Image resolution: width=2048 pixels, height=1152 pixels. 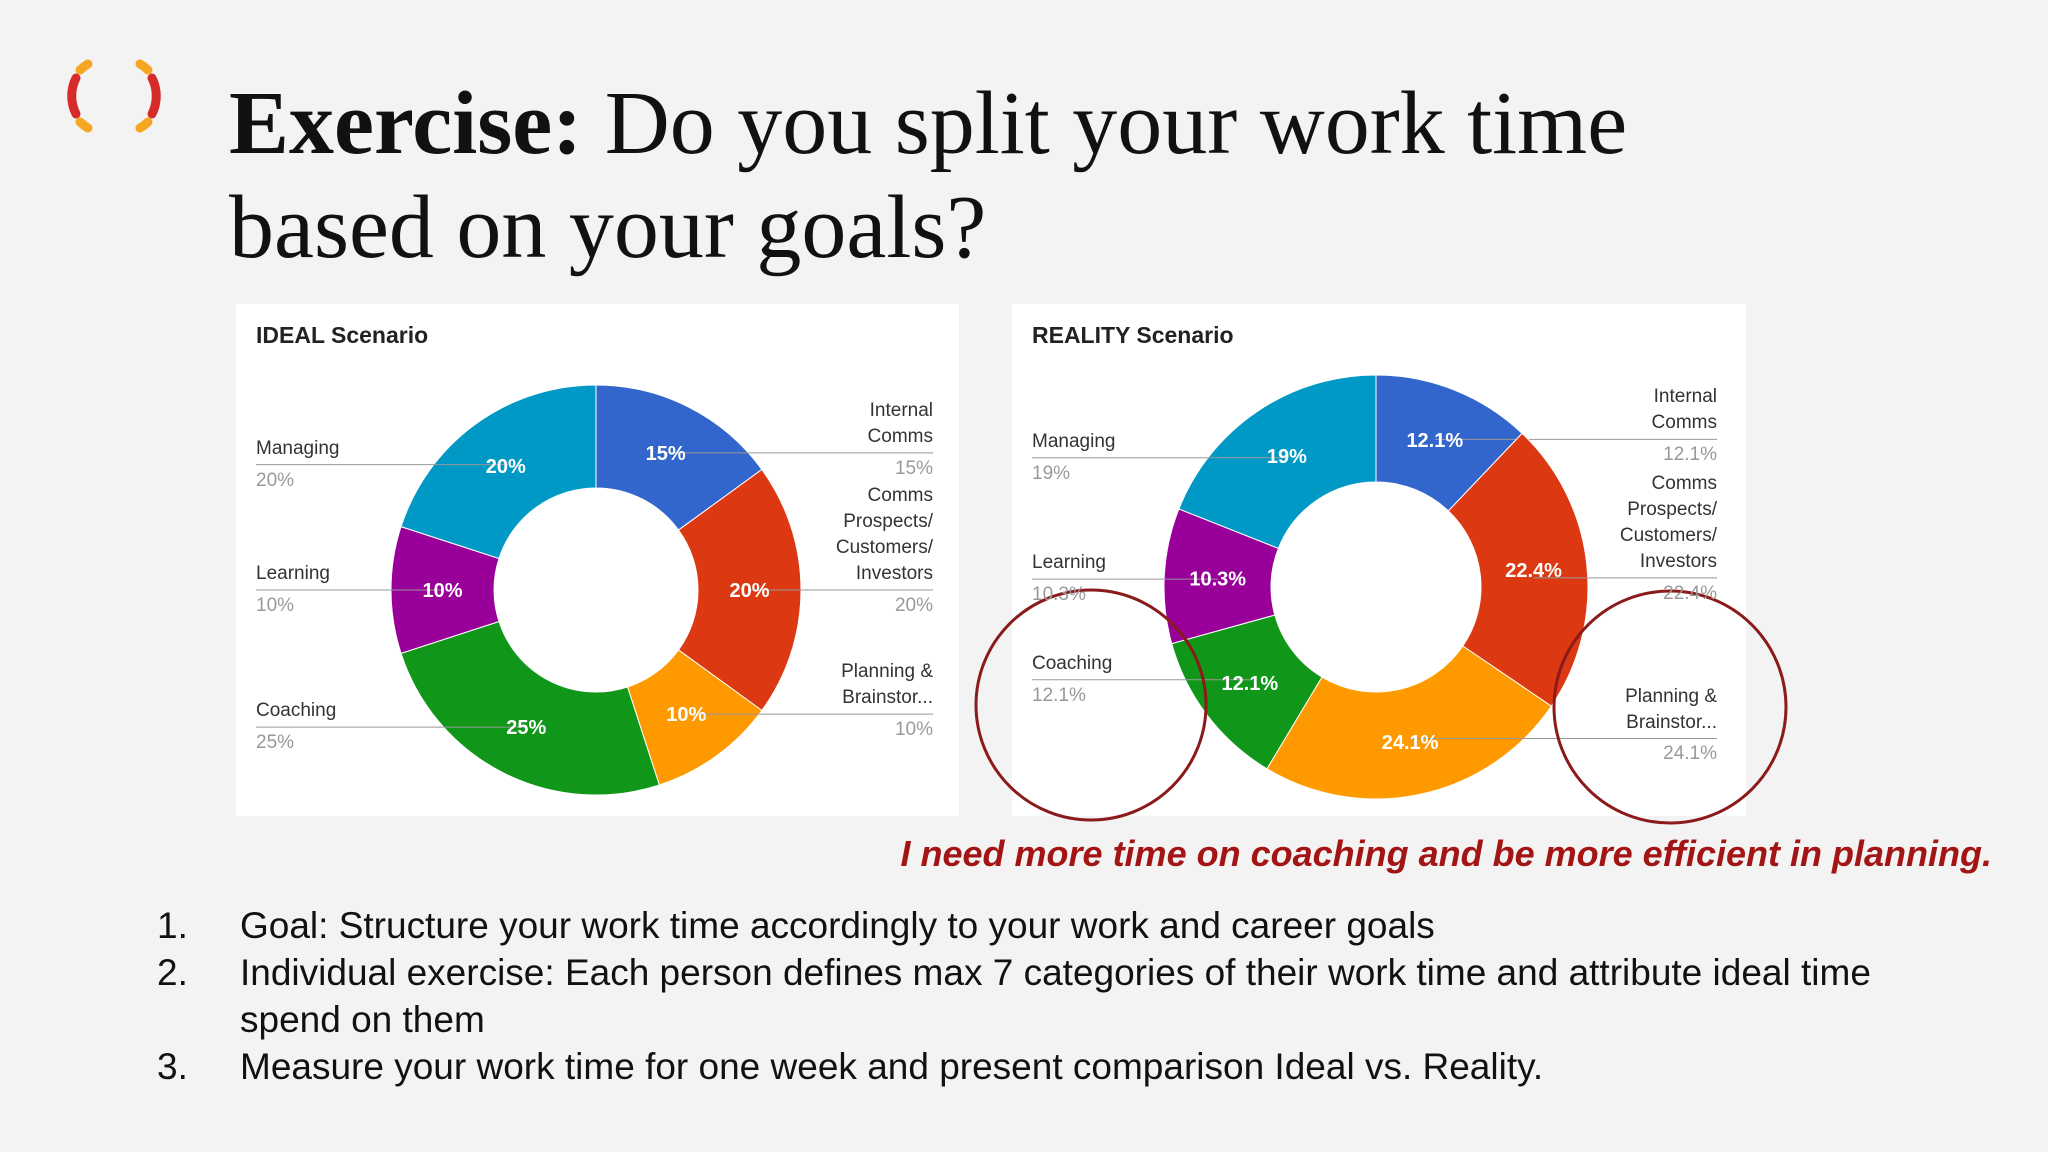 I want to click on chart-title: IDEAL Scenario, so click(x=342, y=335).